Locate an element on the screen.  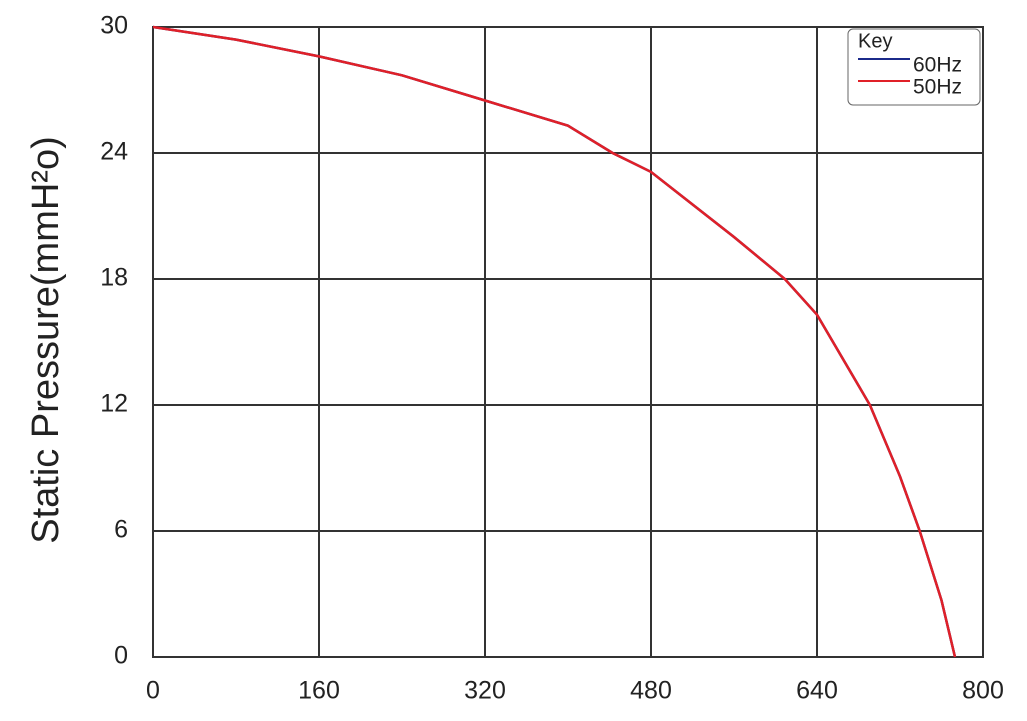
y-axis-label: Static Pressure(mmH²o) is located at coordinates (46, 340).